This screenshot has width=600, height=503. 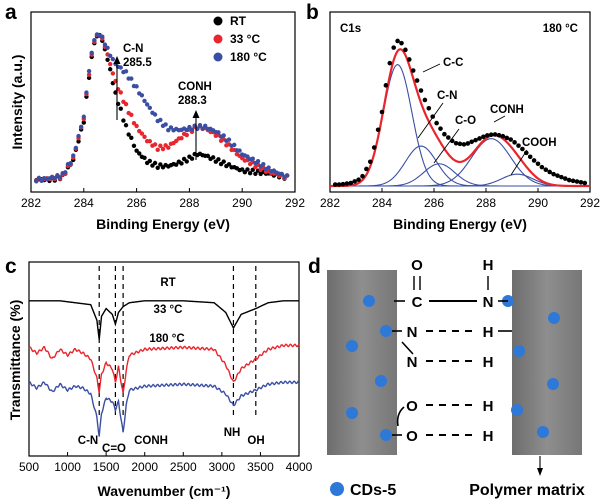 What do you see at coordinates (417, 265) in the screenshot?
I see `top-label-o: O` at bounding box center [417, 265].